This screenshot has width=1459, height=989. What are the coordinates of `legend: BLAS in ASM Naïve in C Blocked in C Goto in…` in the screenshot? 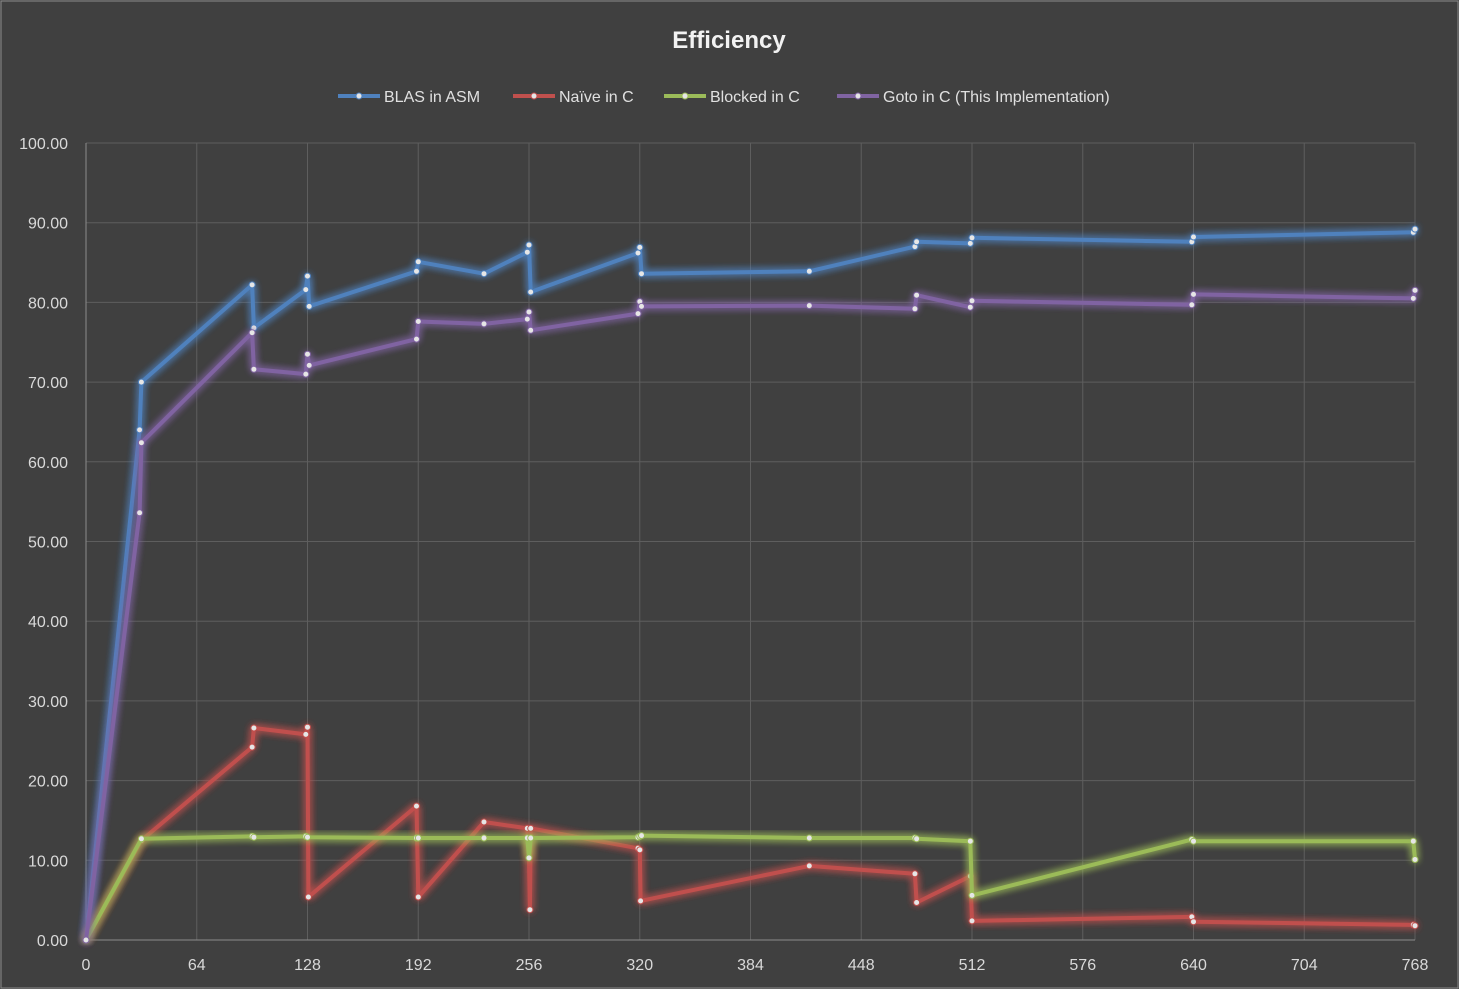 It's located at (724, 97).